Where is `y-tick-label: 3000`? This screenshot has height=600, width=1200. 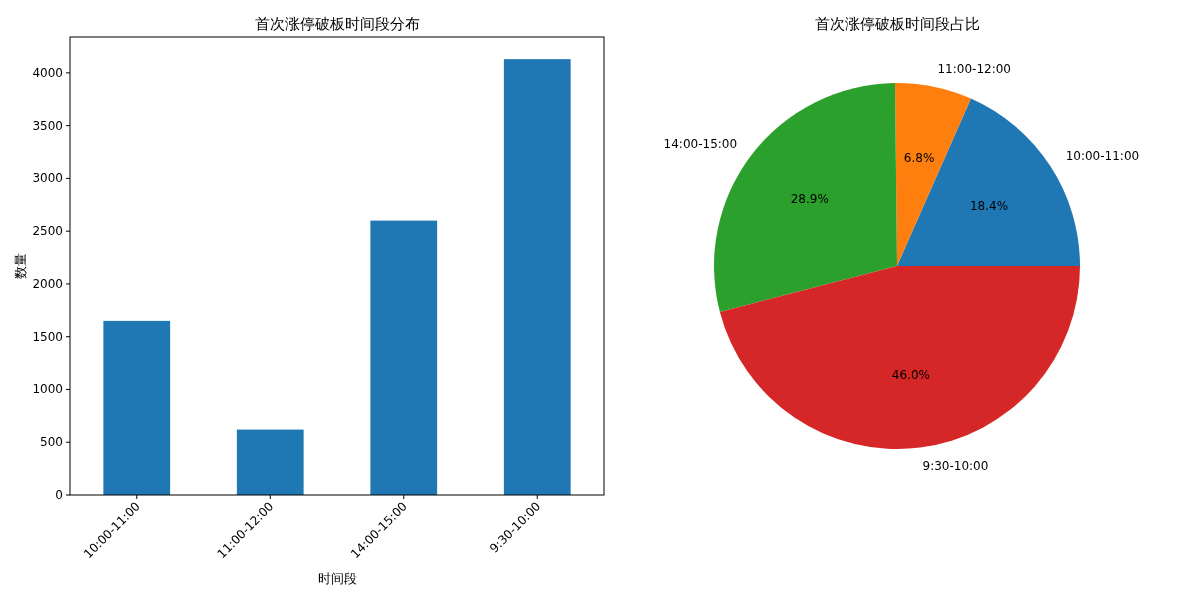
y-tick-label: 3000 is located at coordinates (47, 178).